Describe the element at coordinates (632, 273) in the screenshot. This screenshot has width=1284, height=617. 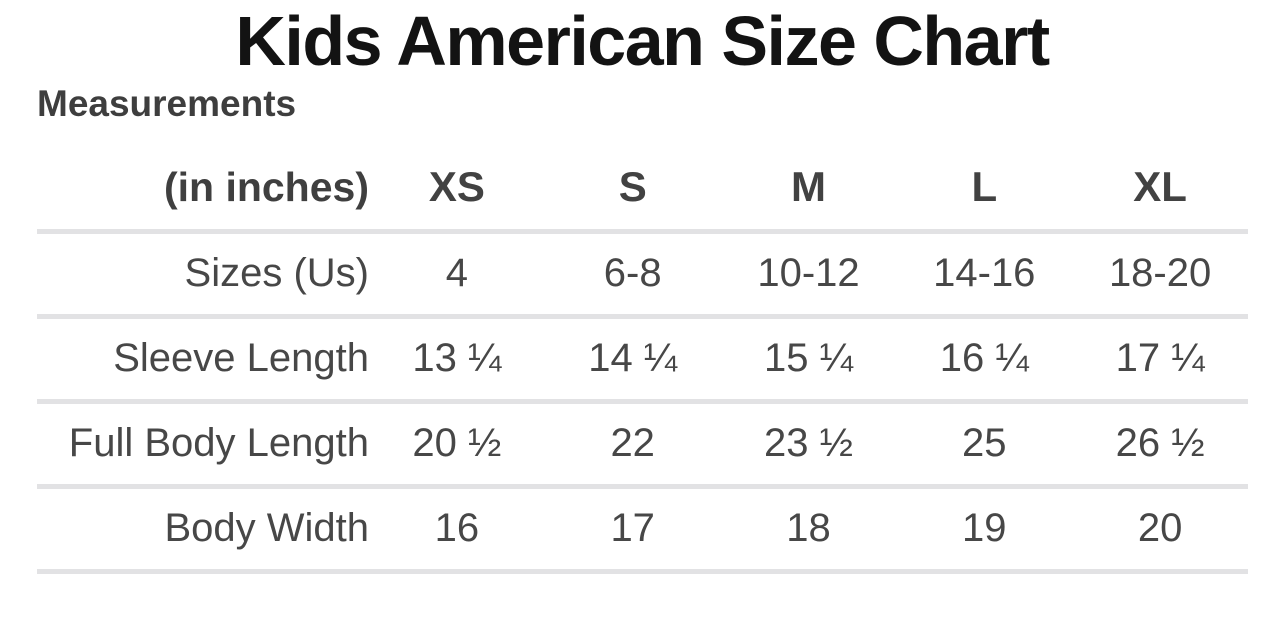
I see `table-cell: 6-8` at that location.